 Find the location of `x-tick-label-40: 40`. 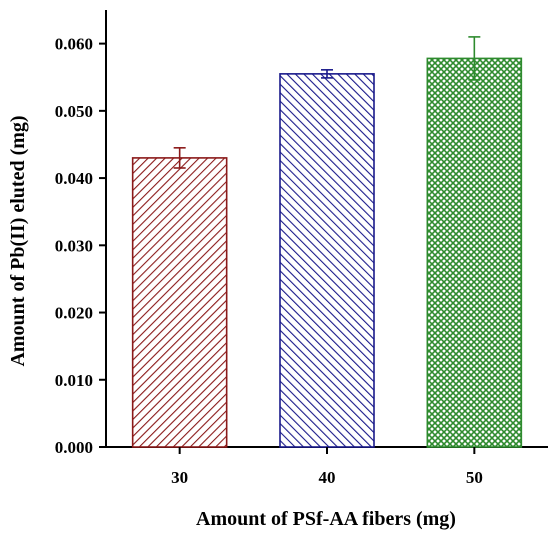

x-tick-label-40: 40 is located at coordinates (327, 477).